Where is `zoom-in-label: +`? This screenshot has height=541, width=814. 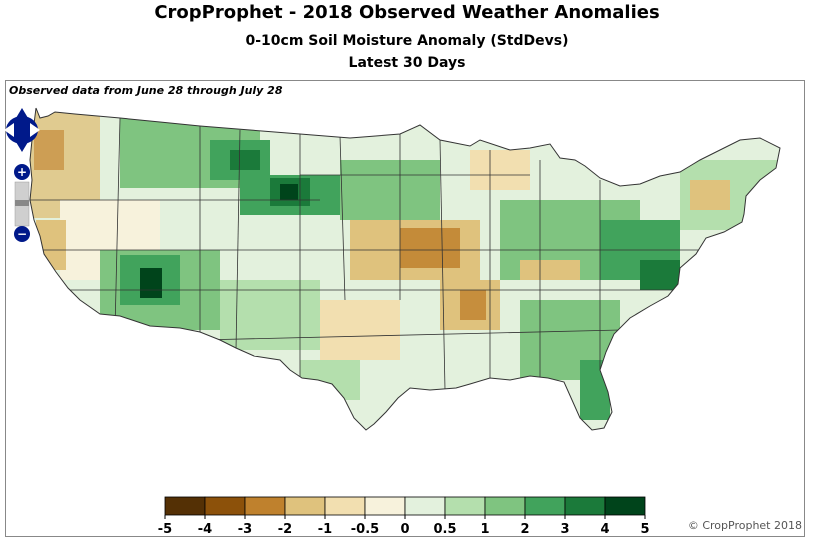 zoom-in-label: + is located at coordinates (22, 172).